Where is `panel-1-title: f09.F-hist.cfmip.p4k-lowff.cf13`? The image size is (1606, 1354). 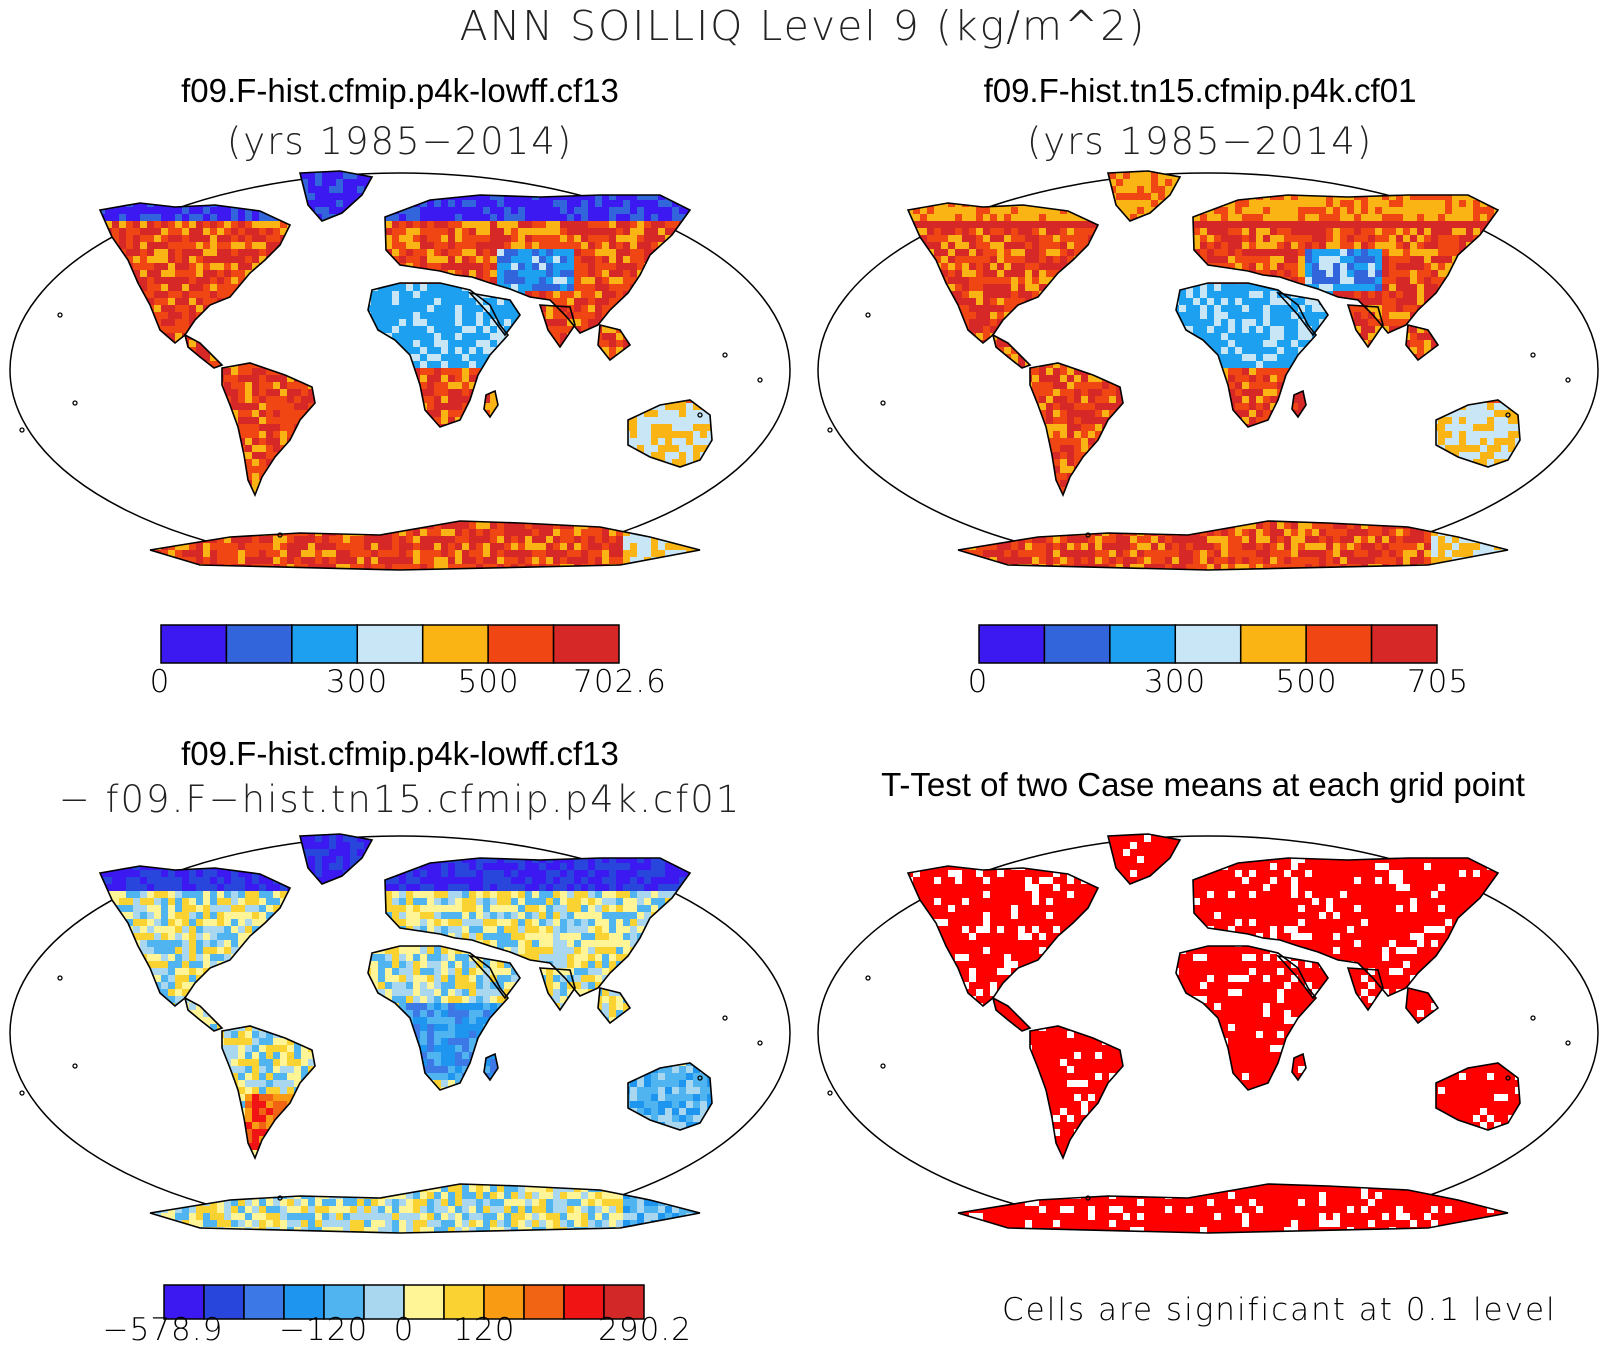 panel-1-title: f09.F-hist.cfmip.p4k-lowff.cf13 is located at coordinates (400, 91).